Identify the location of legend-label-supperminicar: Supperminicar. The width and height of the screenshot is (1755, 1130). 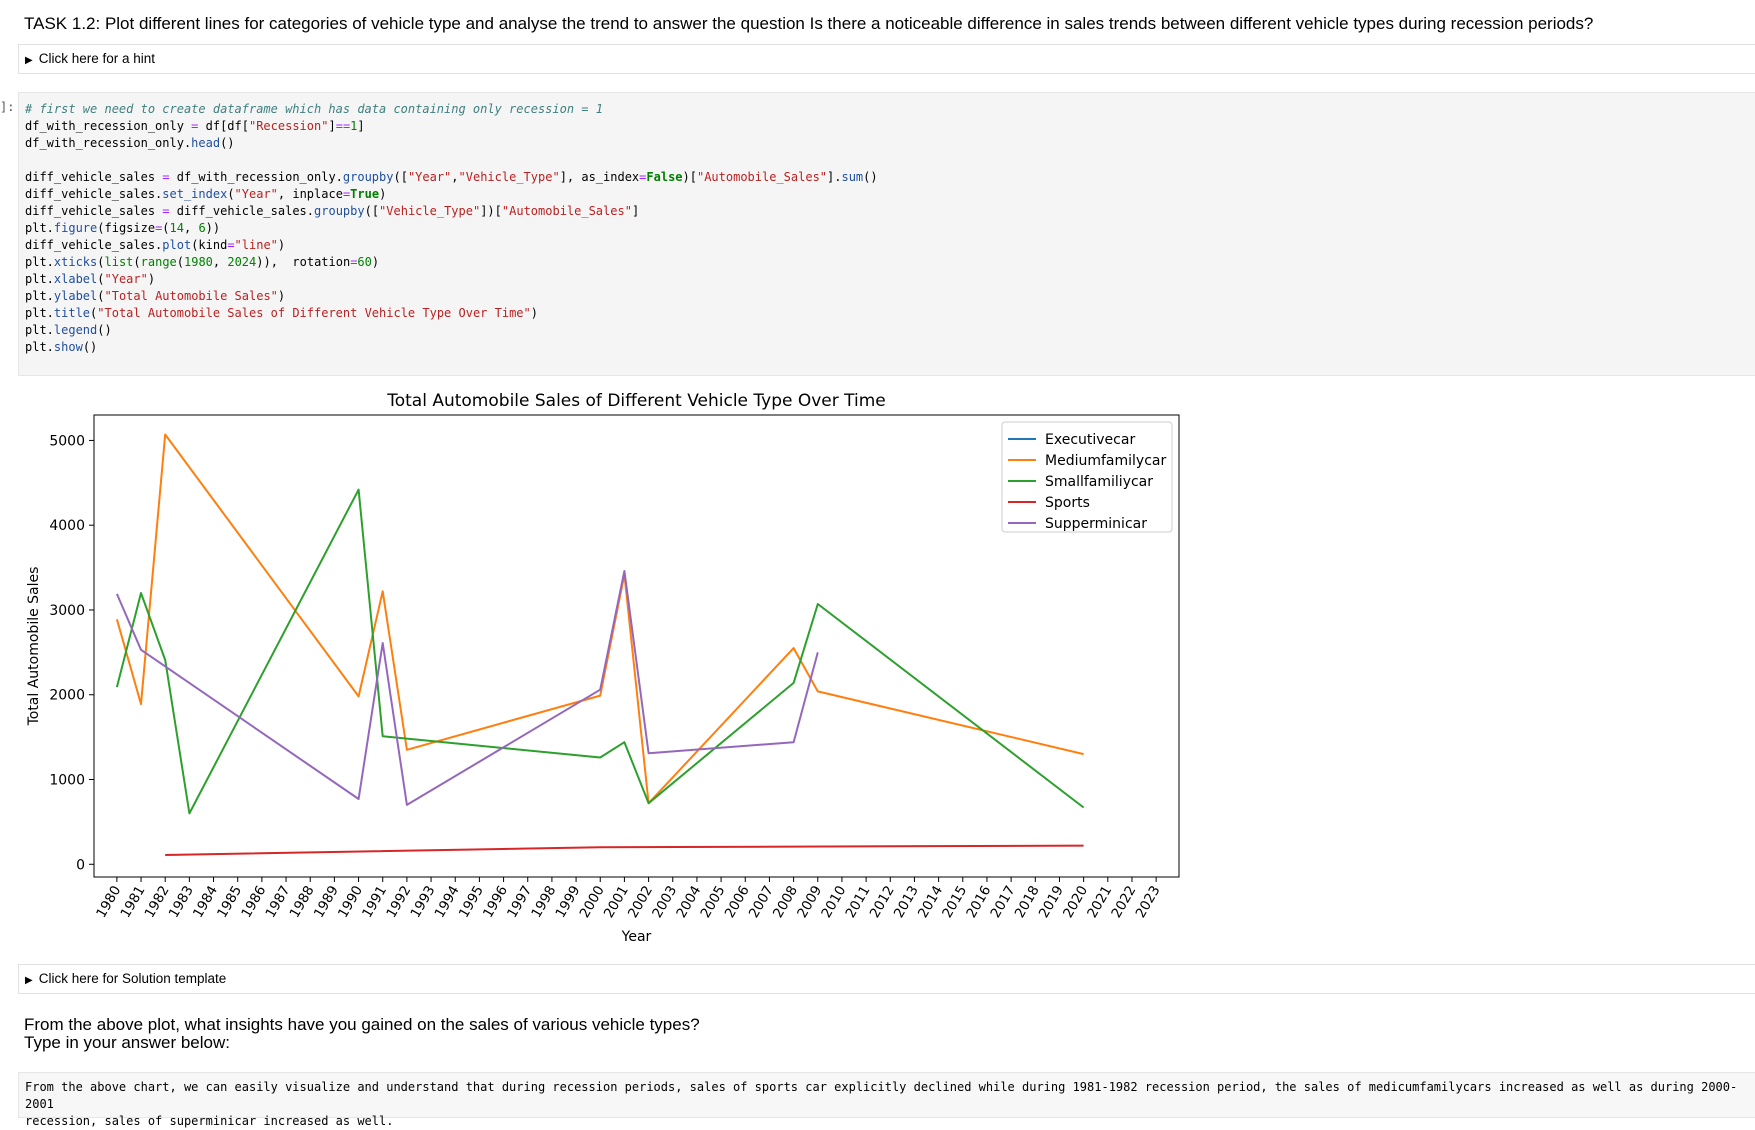
(1096, 524).